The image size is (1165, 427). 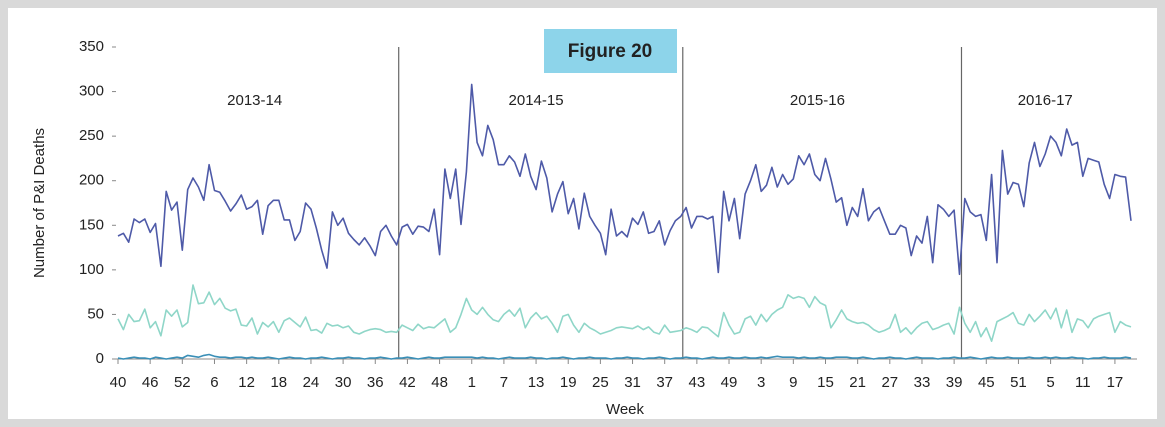 What do you see at coordinates (91, 91) in the screenshot?
I see `y-tick-label: 300` at bounding box center [91, 91].